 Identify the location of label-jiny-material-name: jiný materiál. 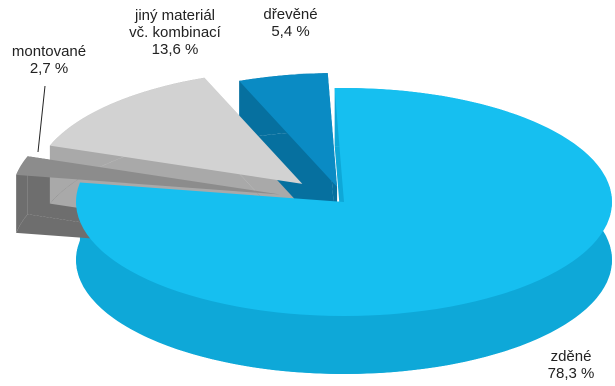
(175, 15).